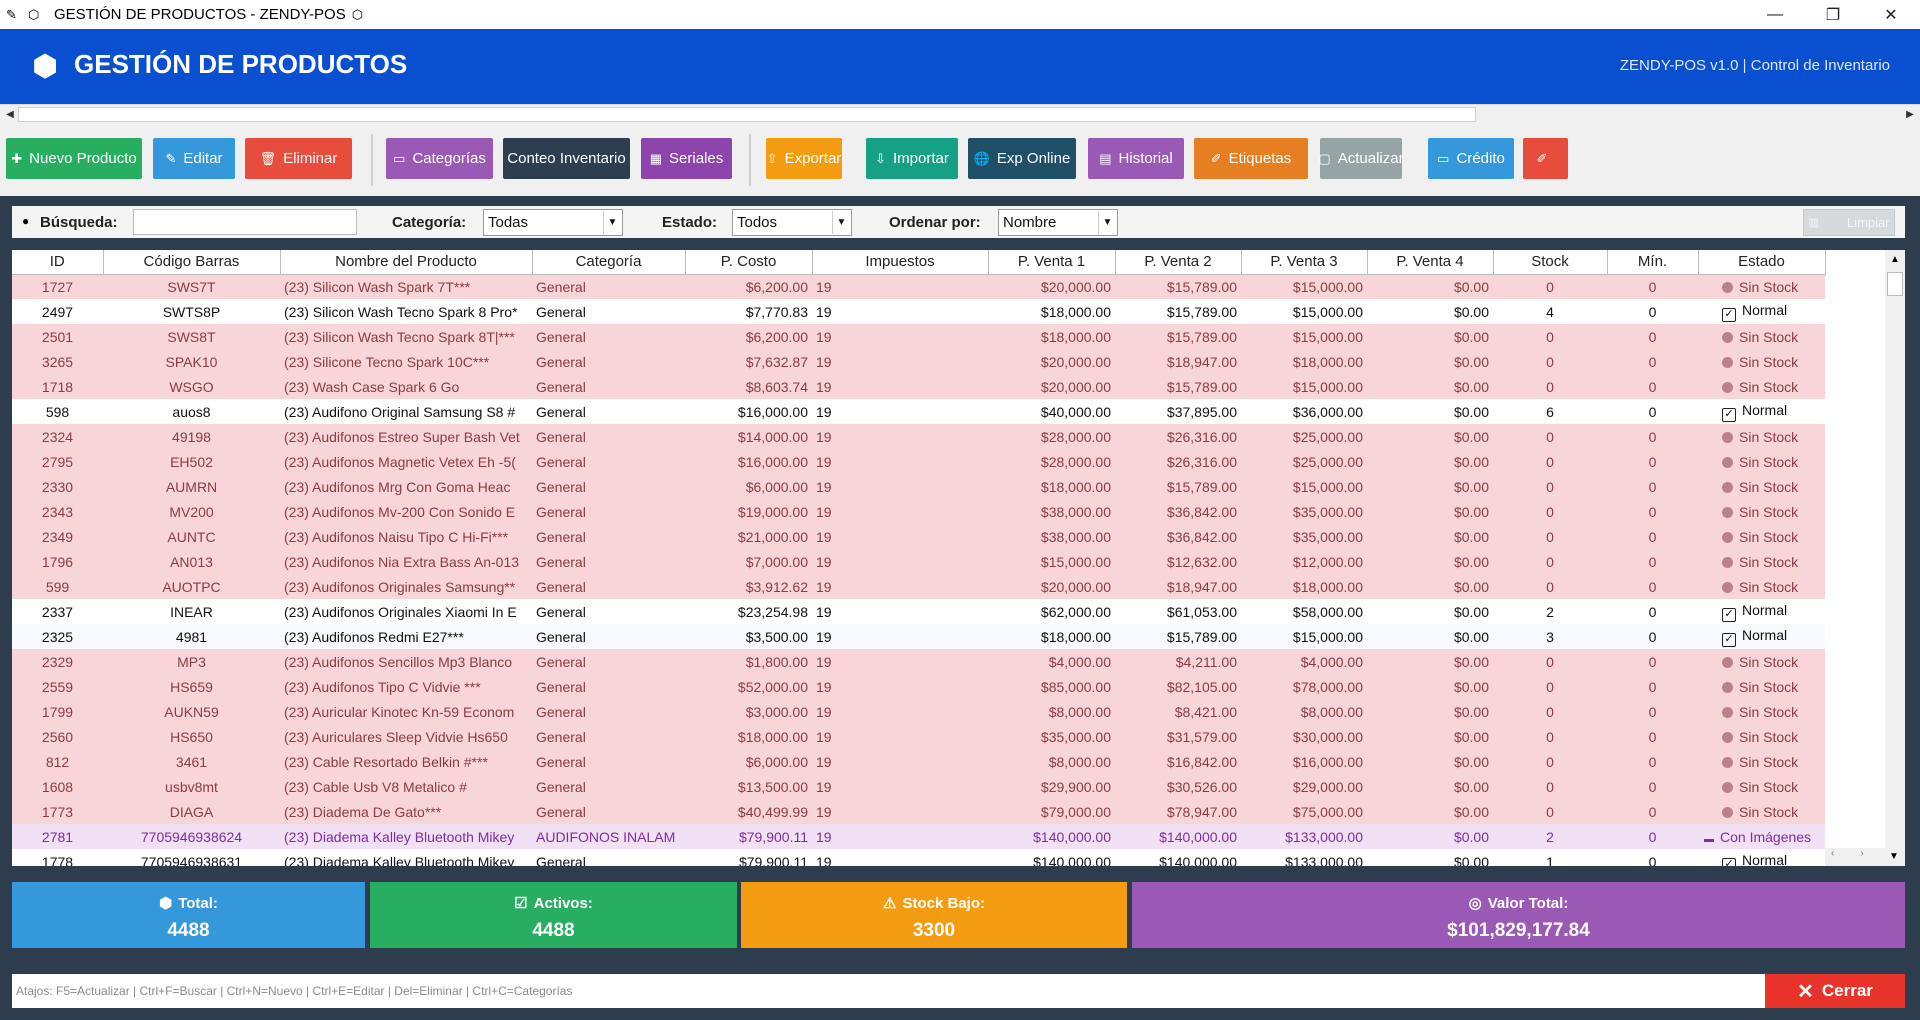 The height and width of the screenshot is (1020, 1920). What do you see at coordinates (748, 361) in the screenshot?
I see `table-cell: $7,632.87` at bounding box center [748, 361].